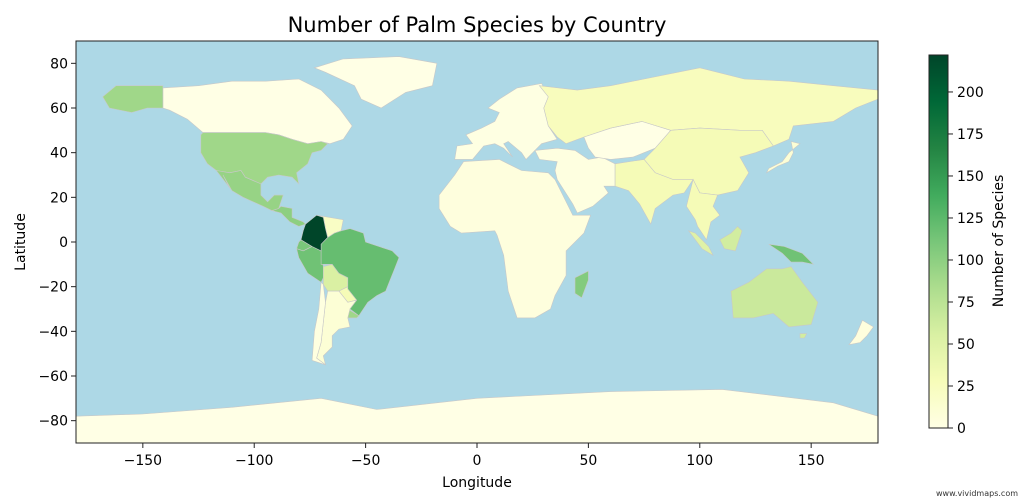  Describe the element at coordinates (59, 109) in the screenshot. I see `y-tick-label: 60` at that location.